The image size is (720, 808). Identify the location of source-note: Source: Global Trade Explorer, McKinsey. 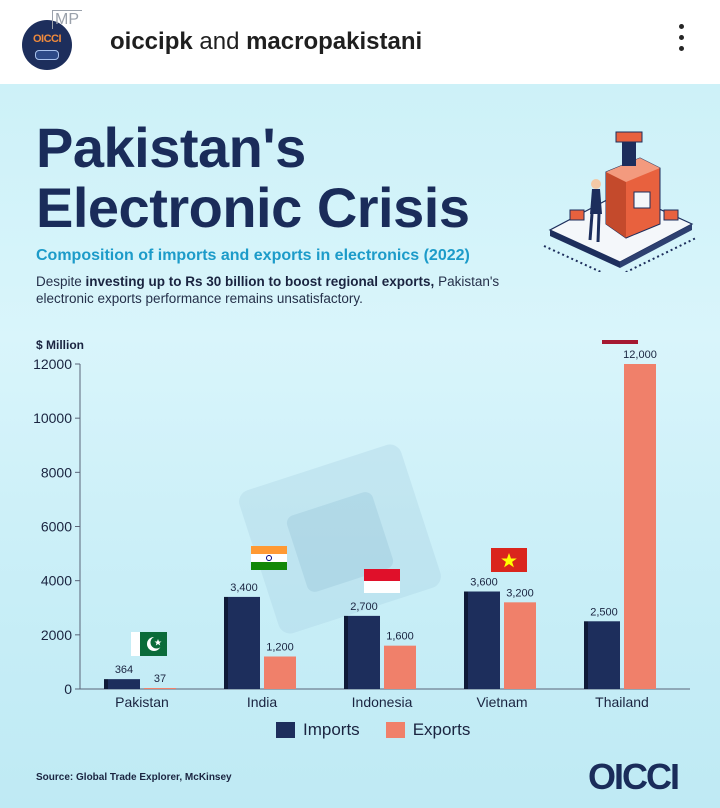
(134, 777).